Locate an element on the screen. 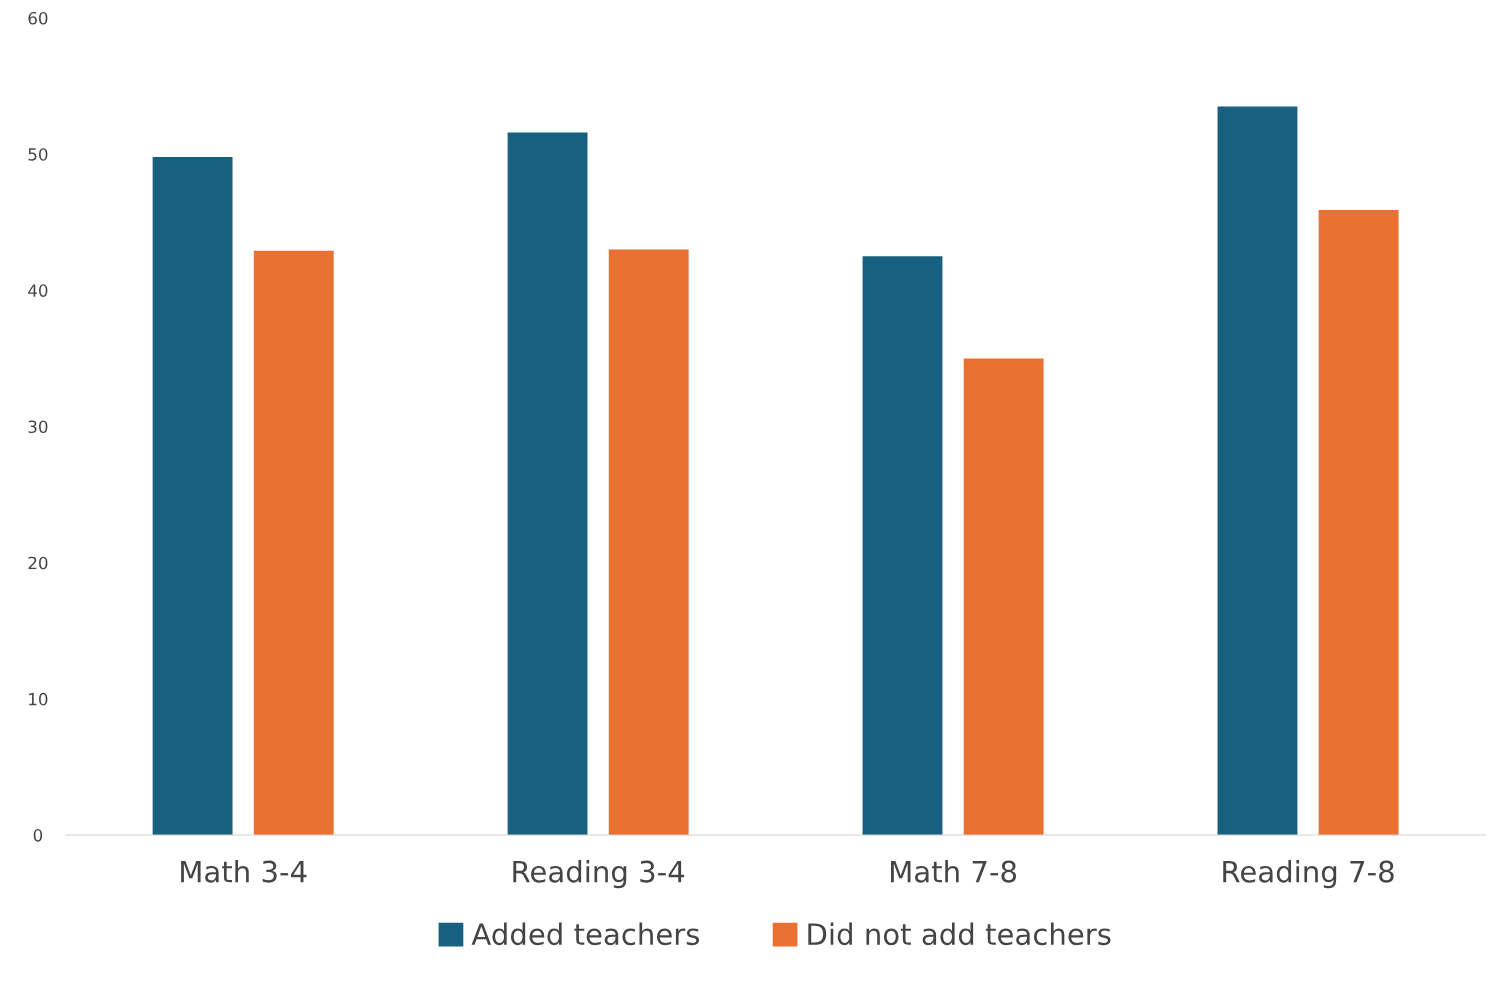 This screenshot has width=1493, height=983. y-tick-label: 10 is located at coordinates (38, 699).